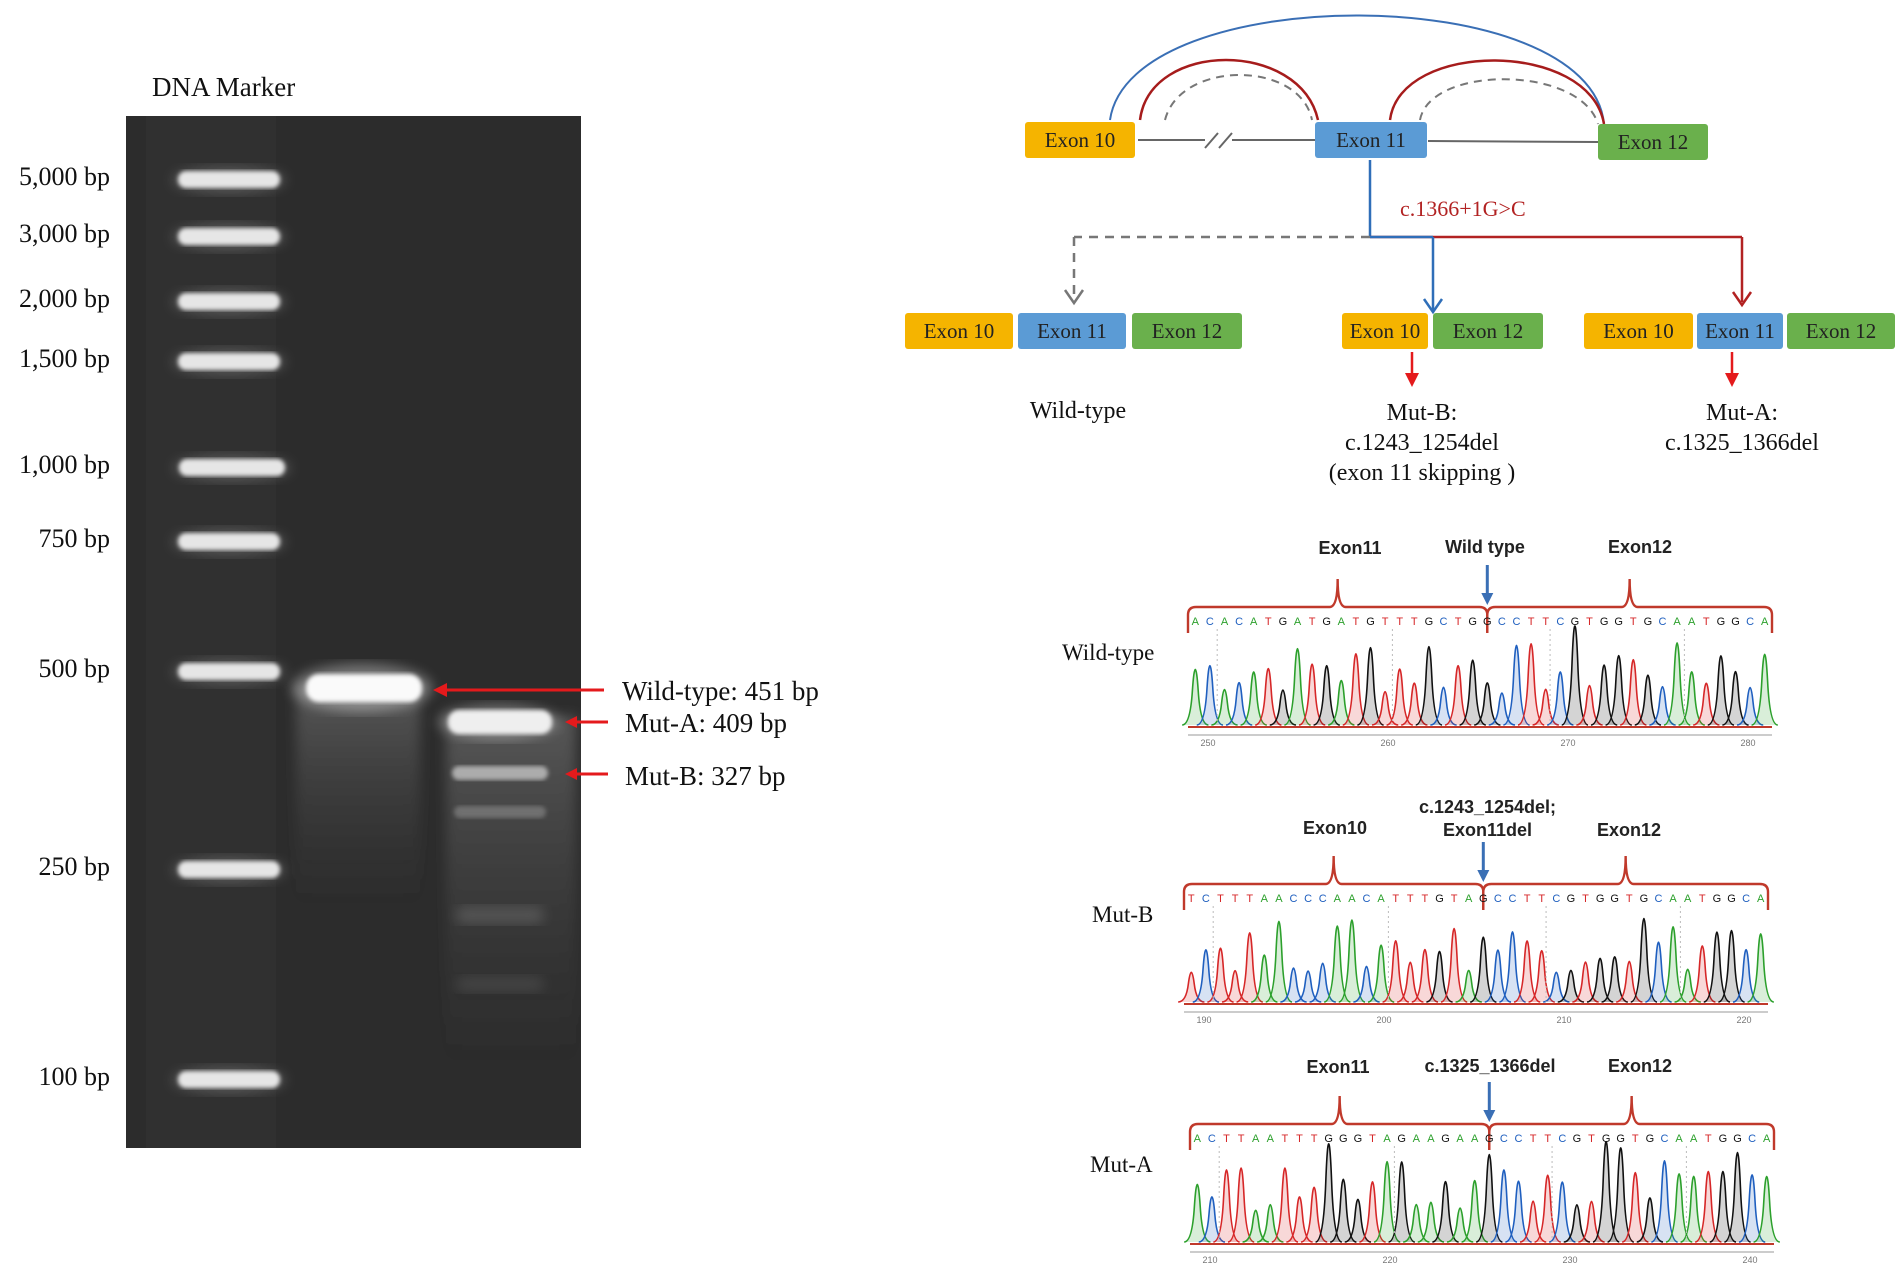 Image resolution: width=1902 pixels, height=1271 pixels. Describe the element at coordinates (1207, 743) in the screenshot. I see `axis-tick-label: 250` at that location.